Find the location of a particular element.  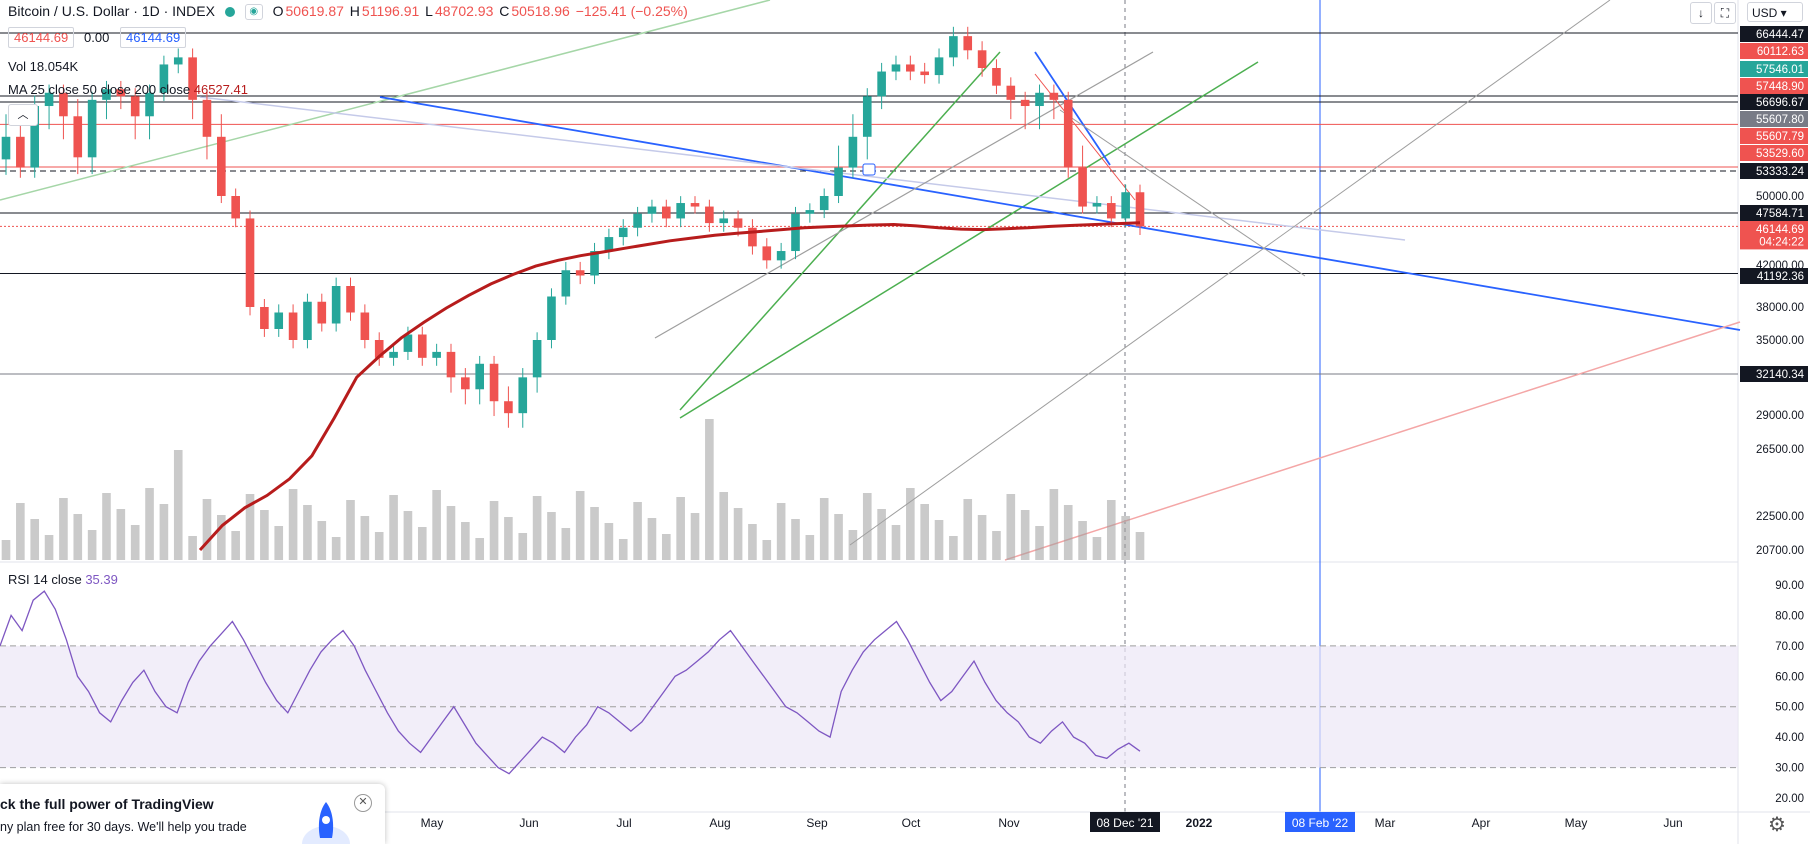

ma-legend: MA 25 close 50 close 200 close 46527.41 is located at coordinates (128, 89).